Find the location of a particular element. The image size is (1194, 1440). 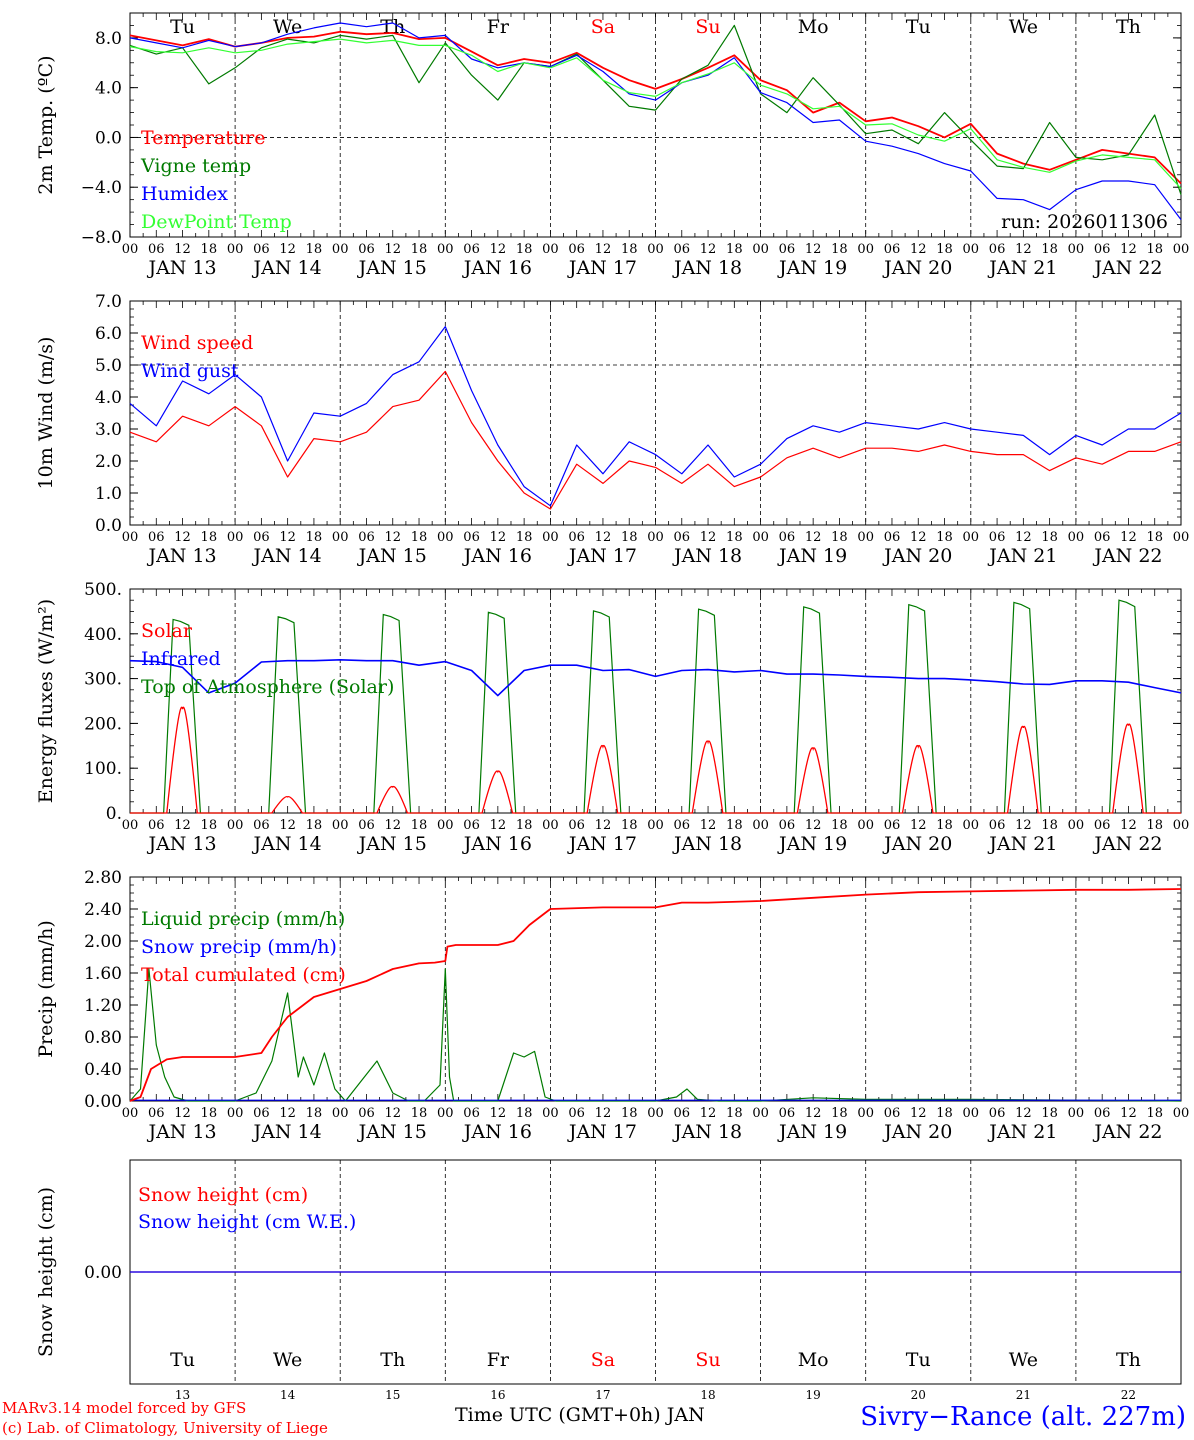

y-tick-label: 200. is located at coordinates (103, 724).